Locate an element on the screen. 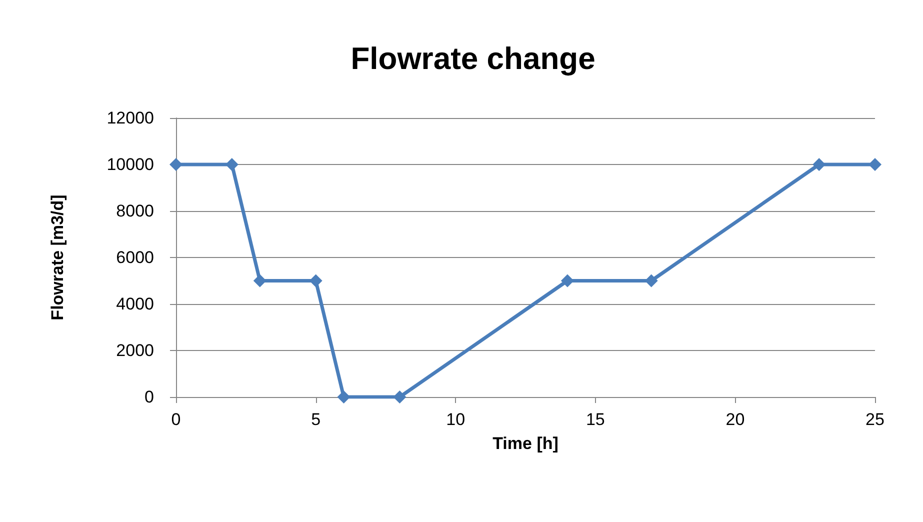 The image size is (923, 522). y-tick-label: 8000 is located at coordinates (135, 211).